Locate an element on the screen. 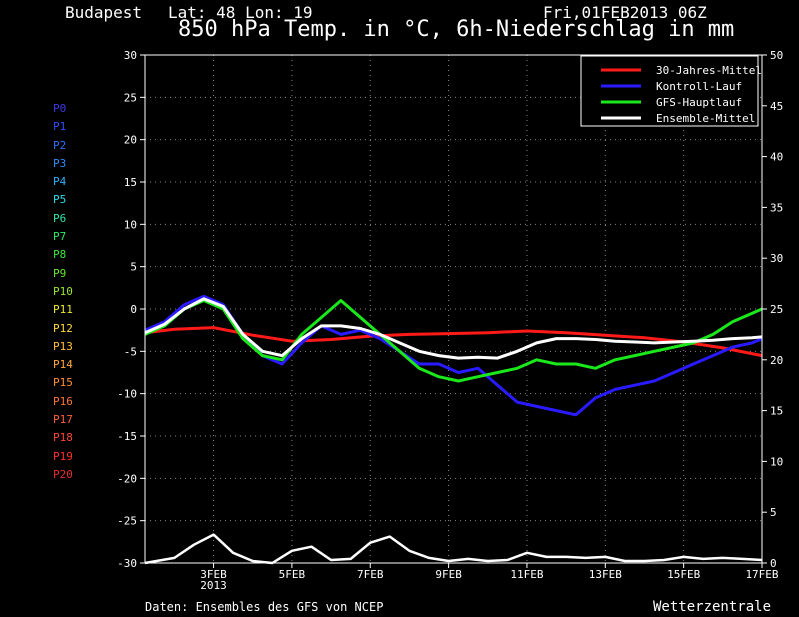 The width and height of the screenshot is (799, 617). tick-label-right: 20 is located at coordinates (776, 360).